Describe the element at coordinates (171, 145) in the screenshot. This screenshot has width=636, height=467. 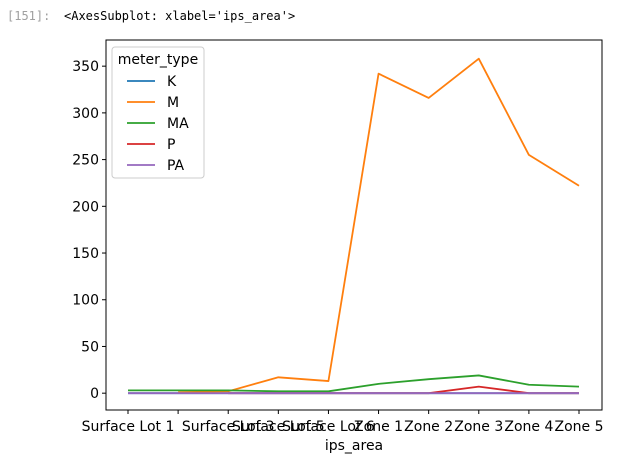
I see `legend-entry: P` at that location.